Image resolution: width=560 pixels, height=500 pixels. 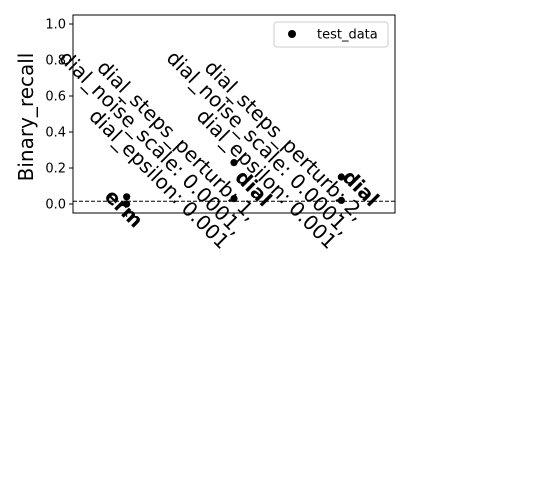 What do you see at coordinates (55, 205) in the screenshot?
I see `y-tick-label: 0.0` at bounding box center [55, 205].